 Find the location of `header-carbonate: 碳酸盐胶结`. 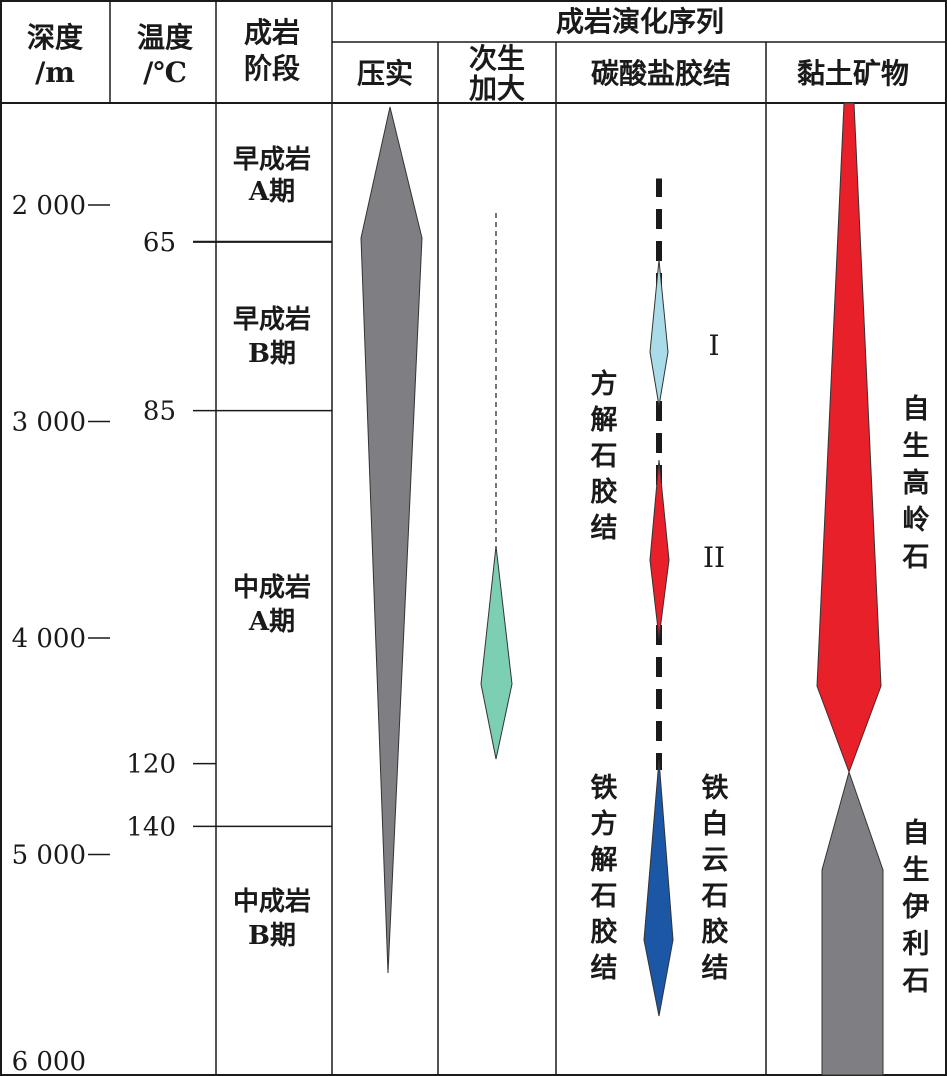

header-carbonate: 碳酸盐胶结 is located at coordinates (661, 73).